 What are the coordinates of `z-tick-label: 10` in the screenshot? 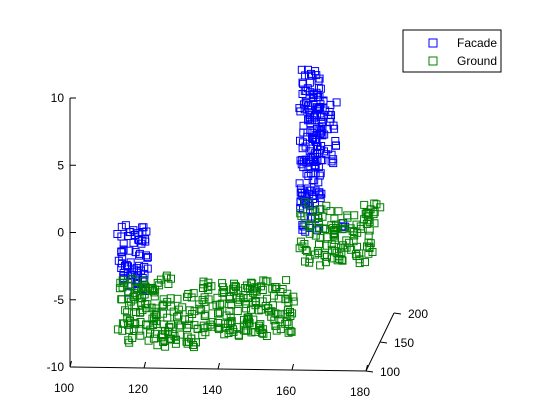 It's located at (58, 98).